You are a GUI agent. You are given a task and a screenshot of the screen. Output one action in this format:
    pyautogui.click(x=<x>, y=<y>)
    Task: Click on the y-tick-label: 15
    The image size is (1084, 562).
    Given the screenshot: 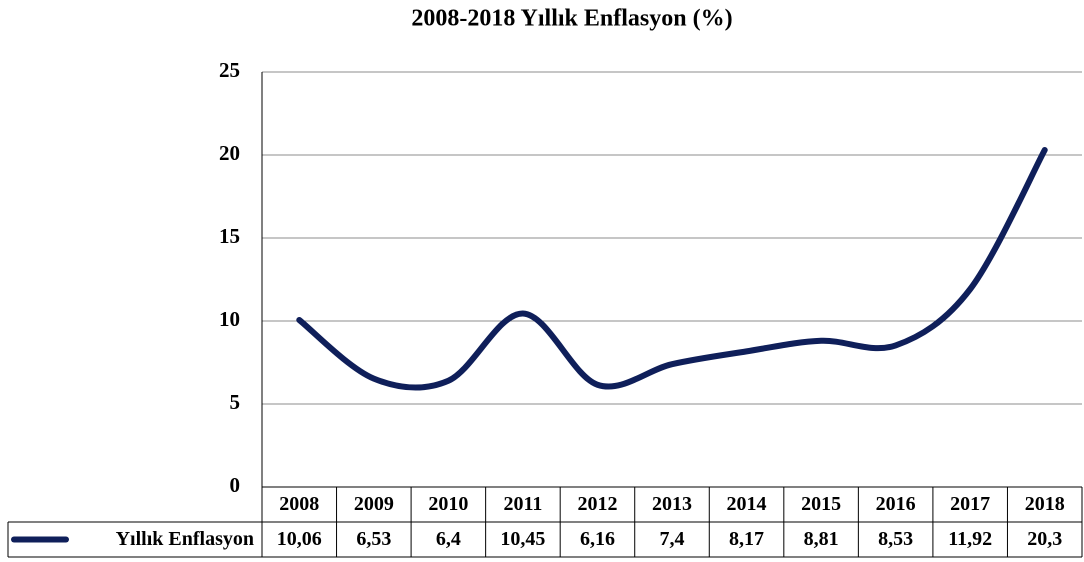 What is the action you would take?
    pyautogui.click(x=229, y=236)
    